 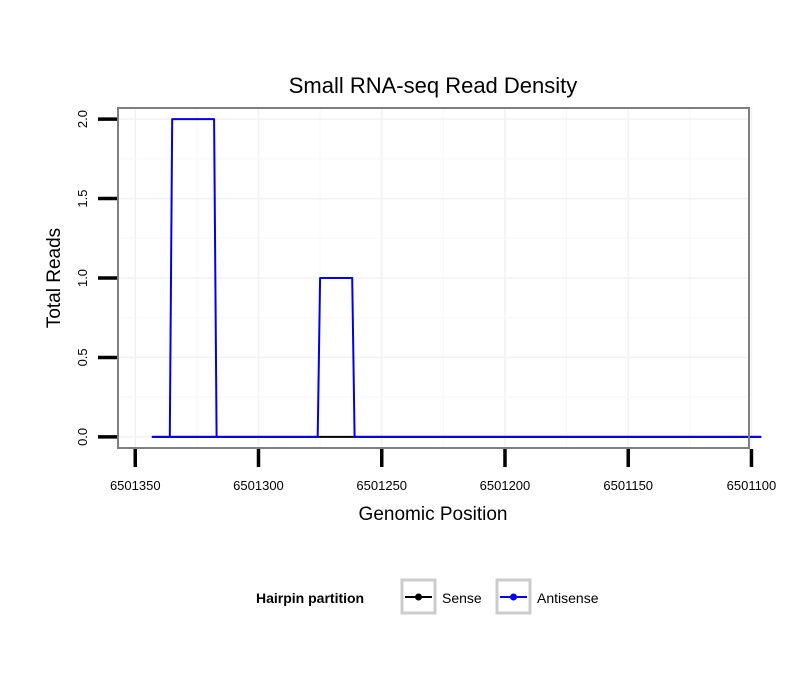 What do you see at coordinates (82, 119) in the screenshot?
I see `y-tick-label: 2.0` at bounding box center [82, 119].